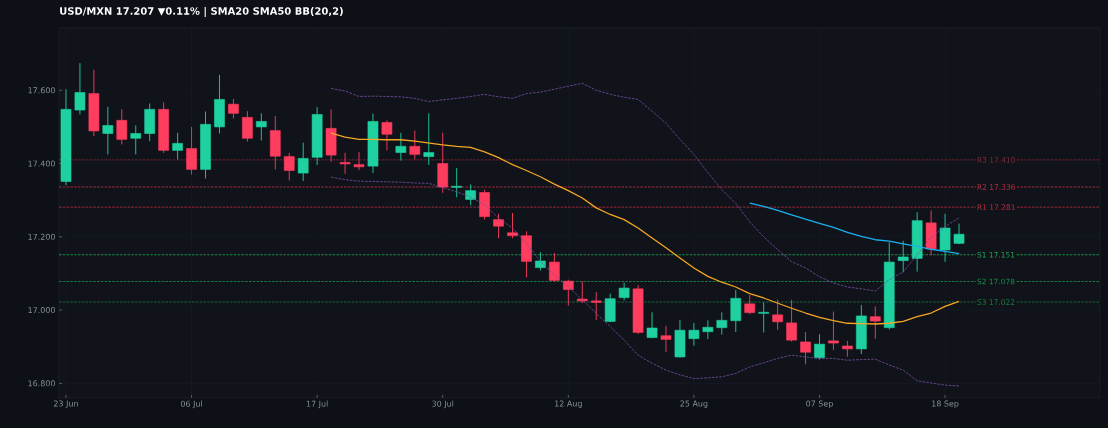  I want to click on line-series, so click(854, 228).